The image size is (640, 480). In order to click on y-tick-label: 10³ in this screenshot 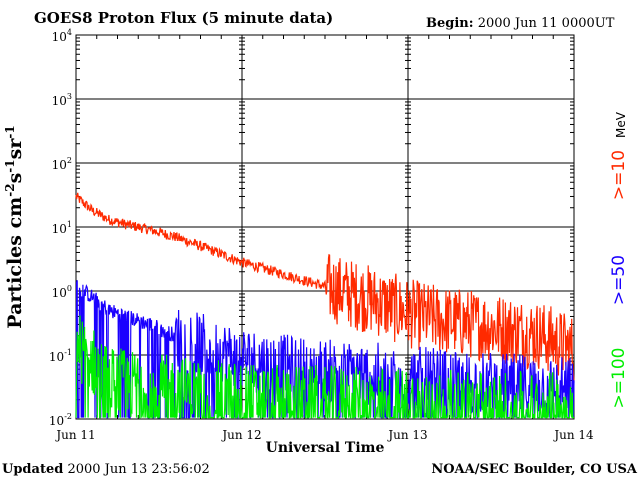, I will do `click(62, 100)`.